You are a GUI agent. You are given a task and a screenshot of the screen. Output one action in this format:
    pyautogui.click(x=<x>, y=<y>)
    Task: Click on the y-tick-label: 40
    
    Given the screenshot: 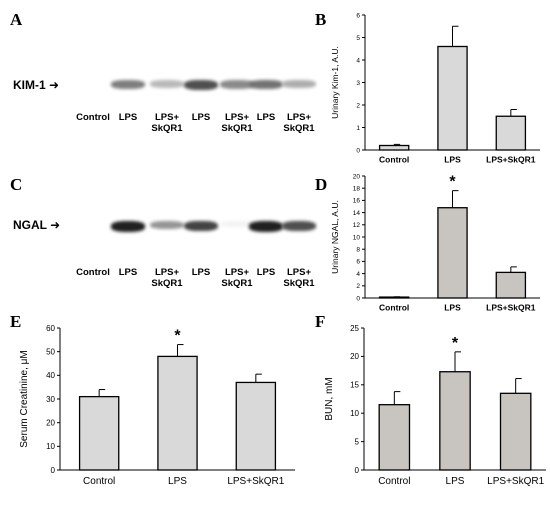 What is the action you would take?
    pyautogui.click(x=50, y=375)
    